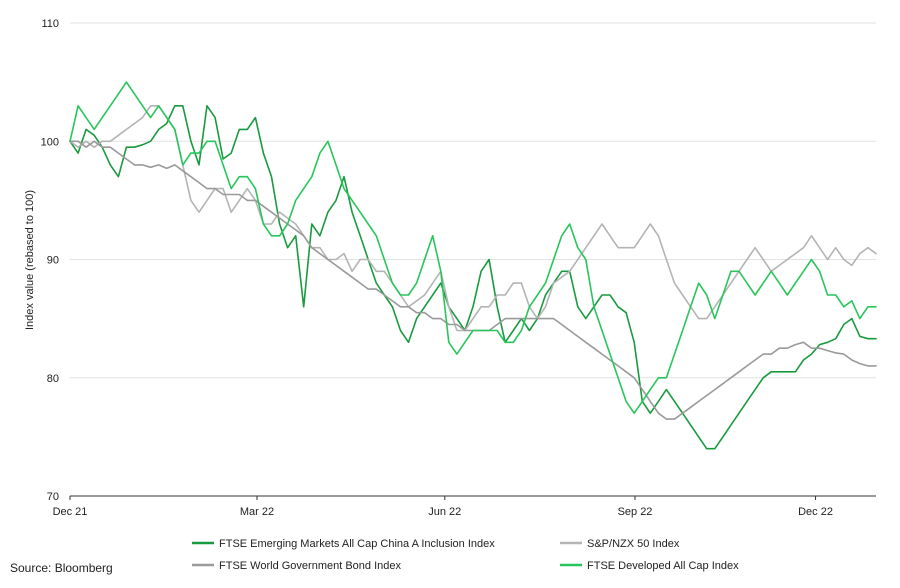 The height and width of the screenshot is (588, 900). Describe the element at coordinates (70, 512) in the screenshot. I see `x-tick-label: Dec 21` at that location.